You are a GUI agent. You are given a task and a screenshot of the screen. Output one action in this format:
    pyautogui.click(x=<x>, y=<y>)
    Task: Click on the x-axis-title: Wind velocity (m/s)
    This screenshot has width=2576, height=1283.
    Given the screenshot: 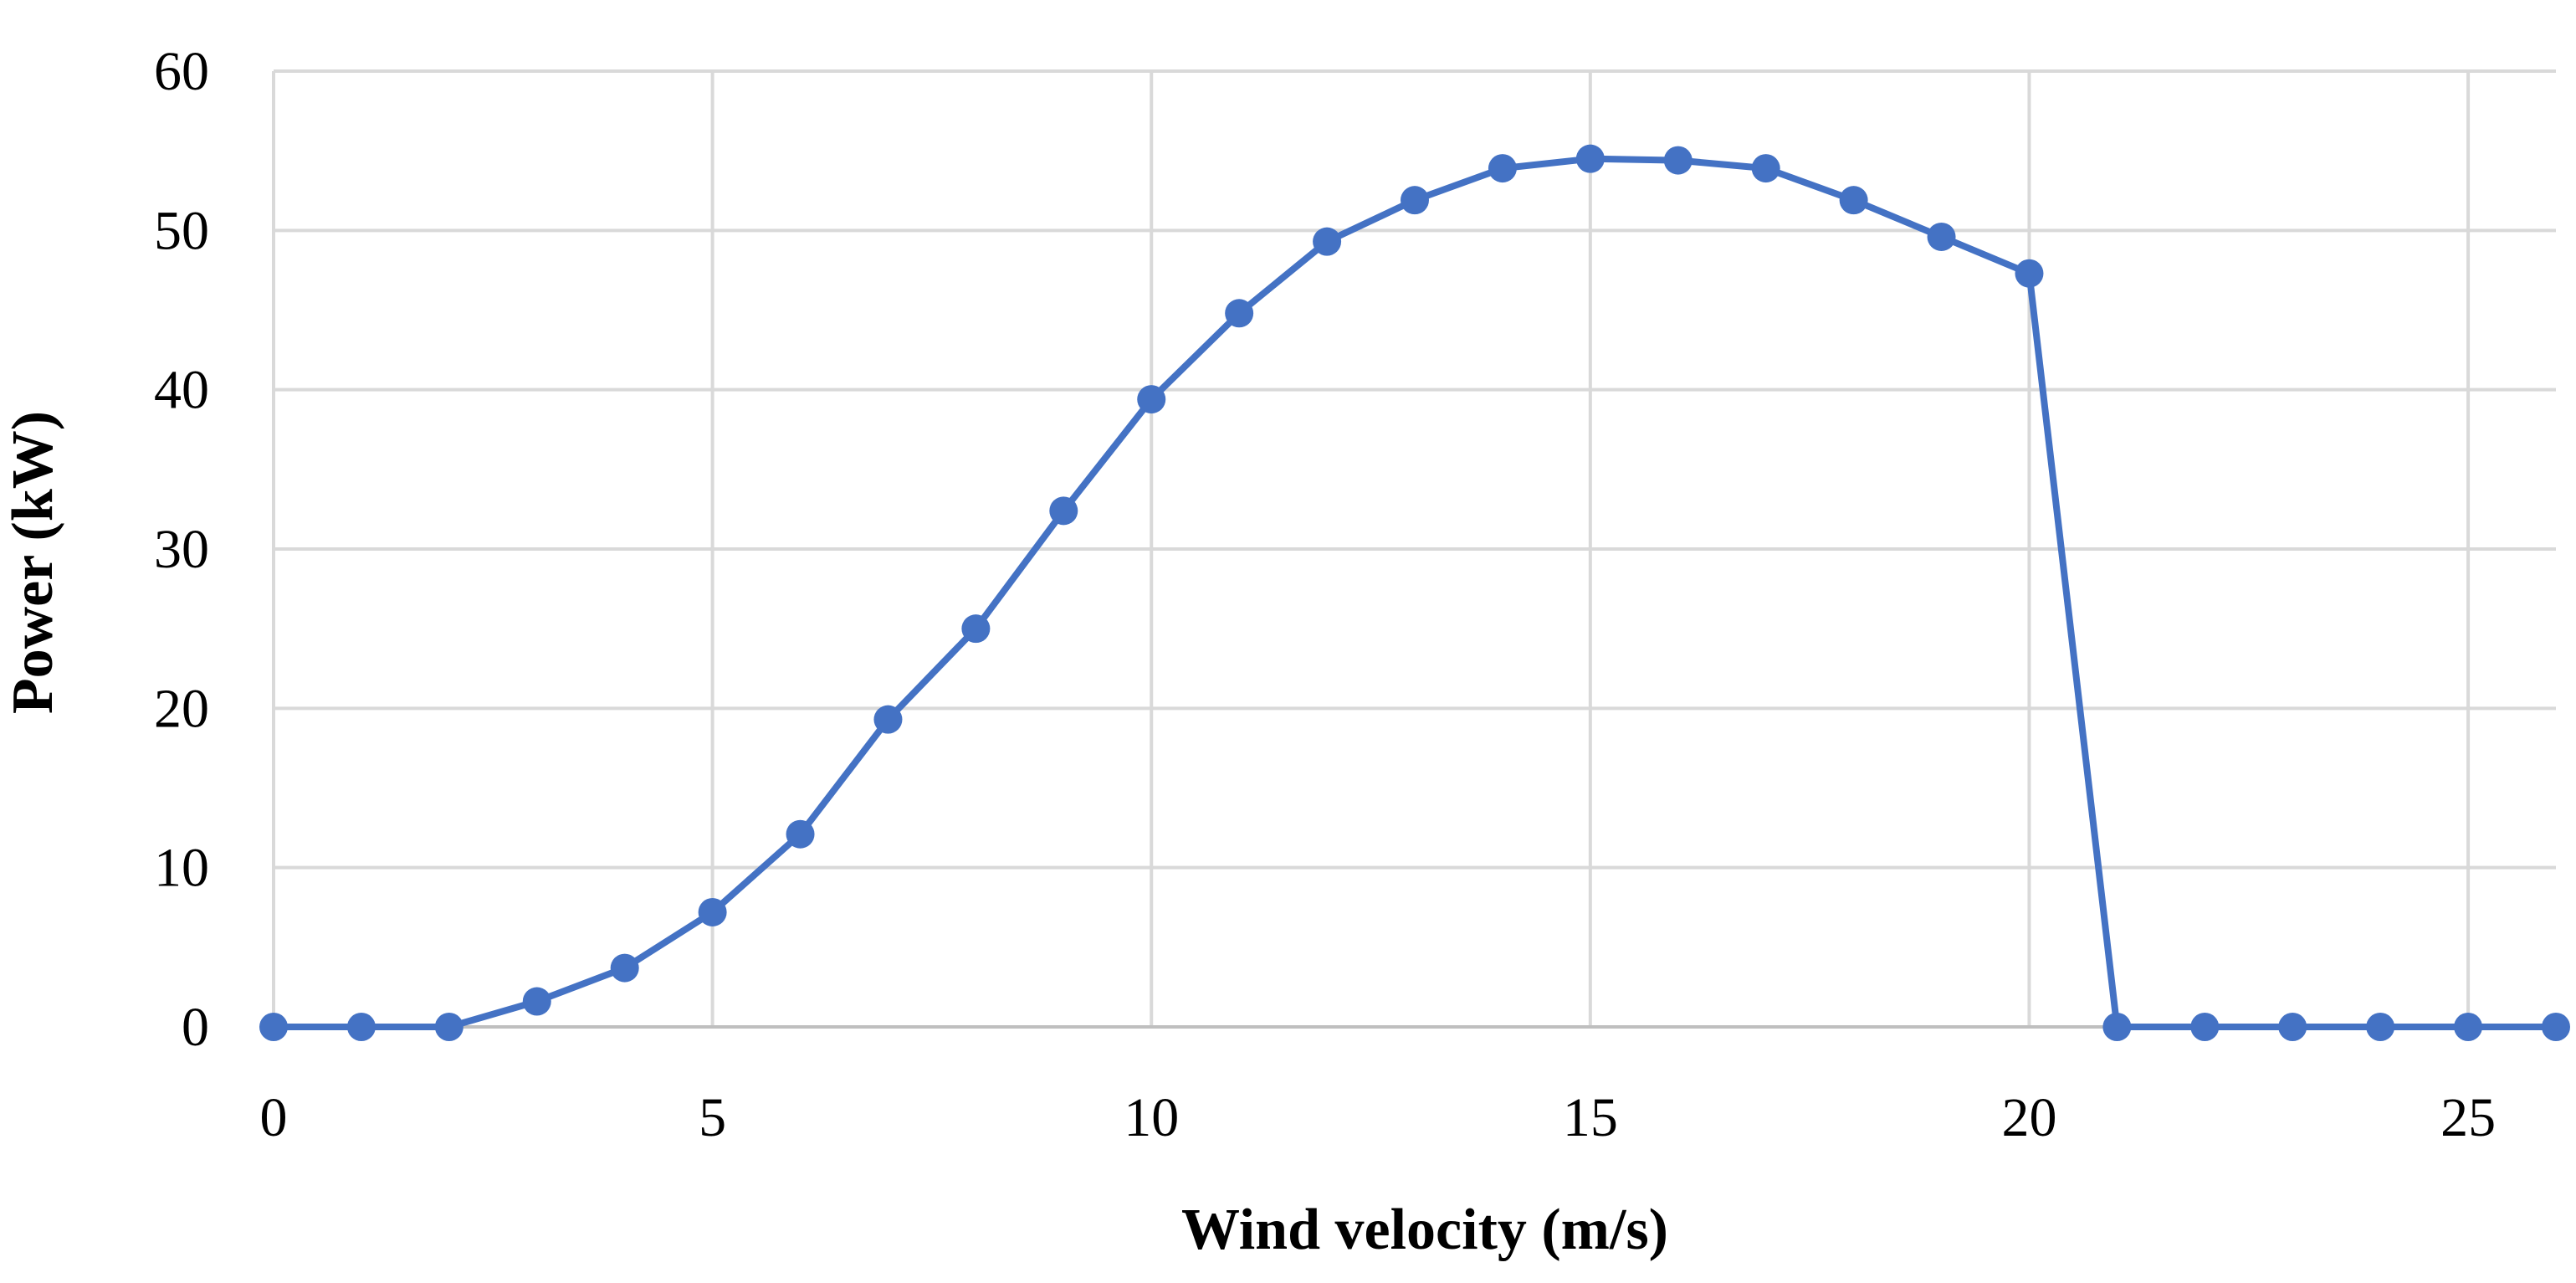 What is the action you would take?
    pyautogui.click(x=1425, y=1230)
    